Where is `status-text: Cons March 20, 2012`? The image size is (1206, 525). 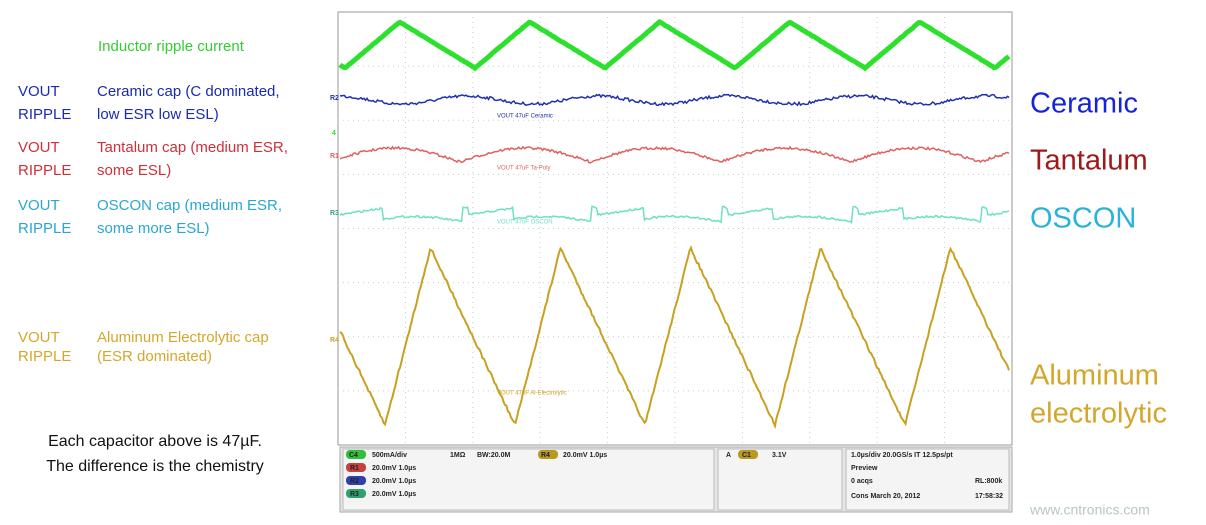 status-text: Cons March 20, 2012 is located at coordinates (885, 496).